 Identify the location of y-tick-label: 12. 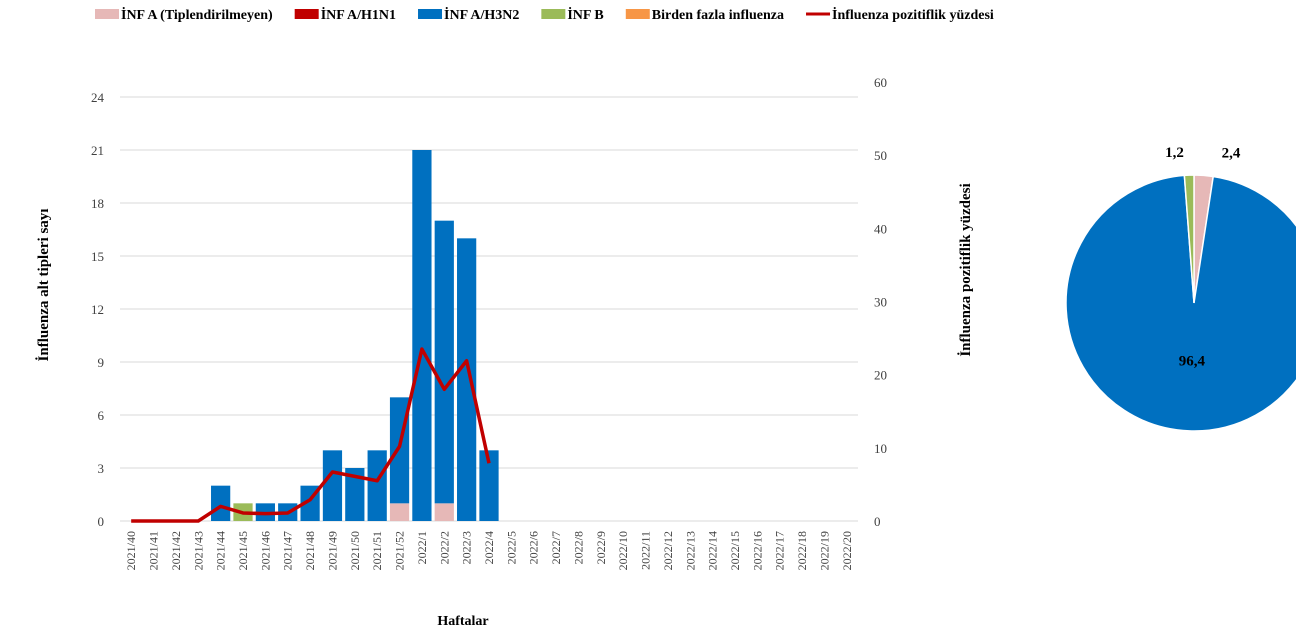
(97, 309).